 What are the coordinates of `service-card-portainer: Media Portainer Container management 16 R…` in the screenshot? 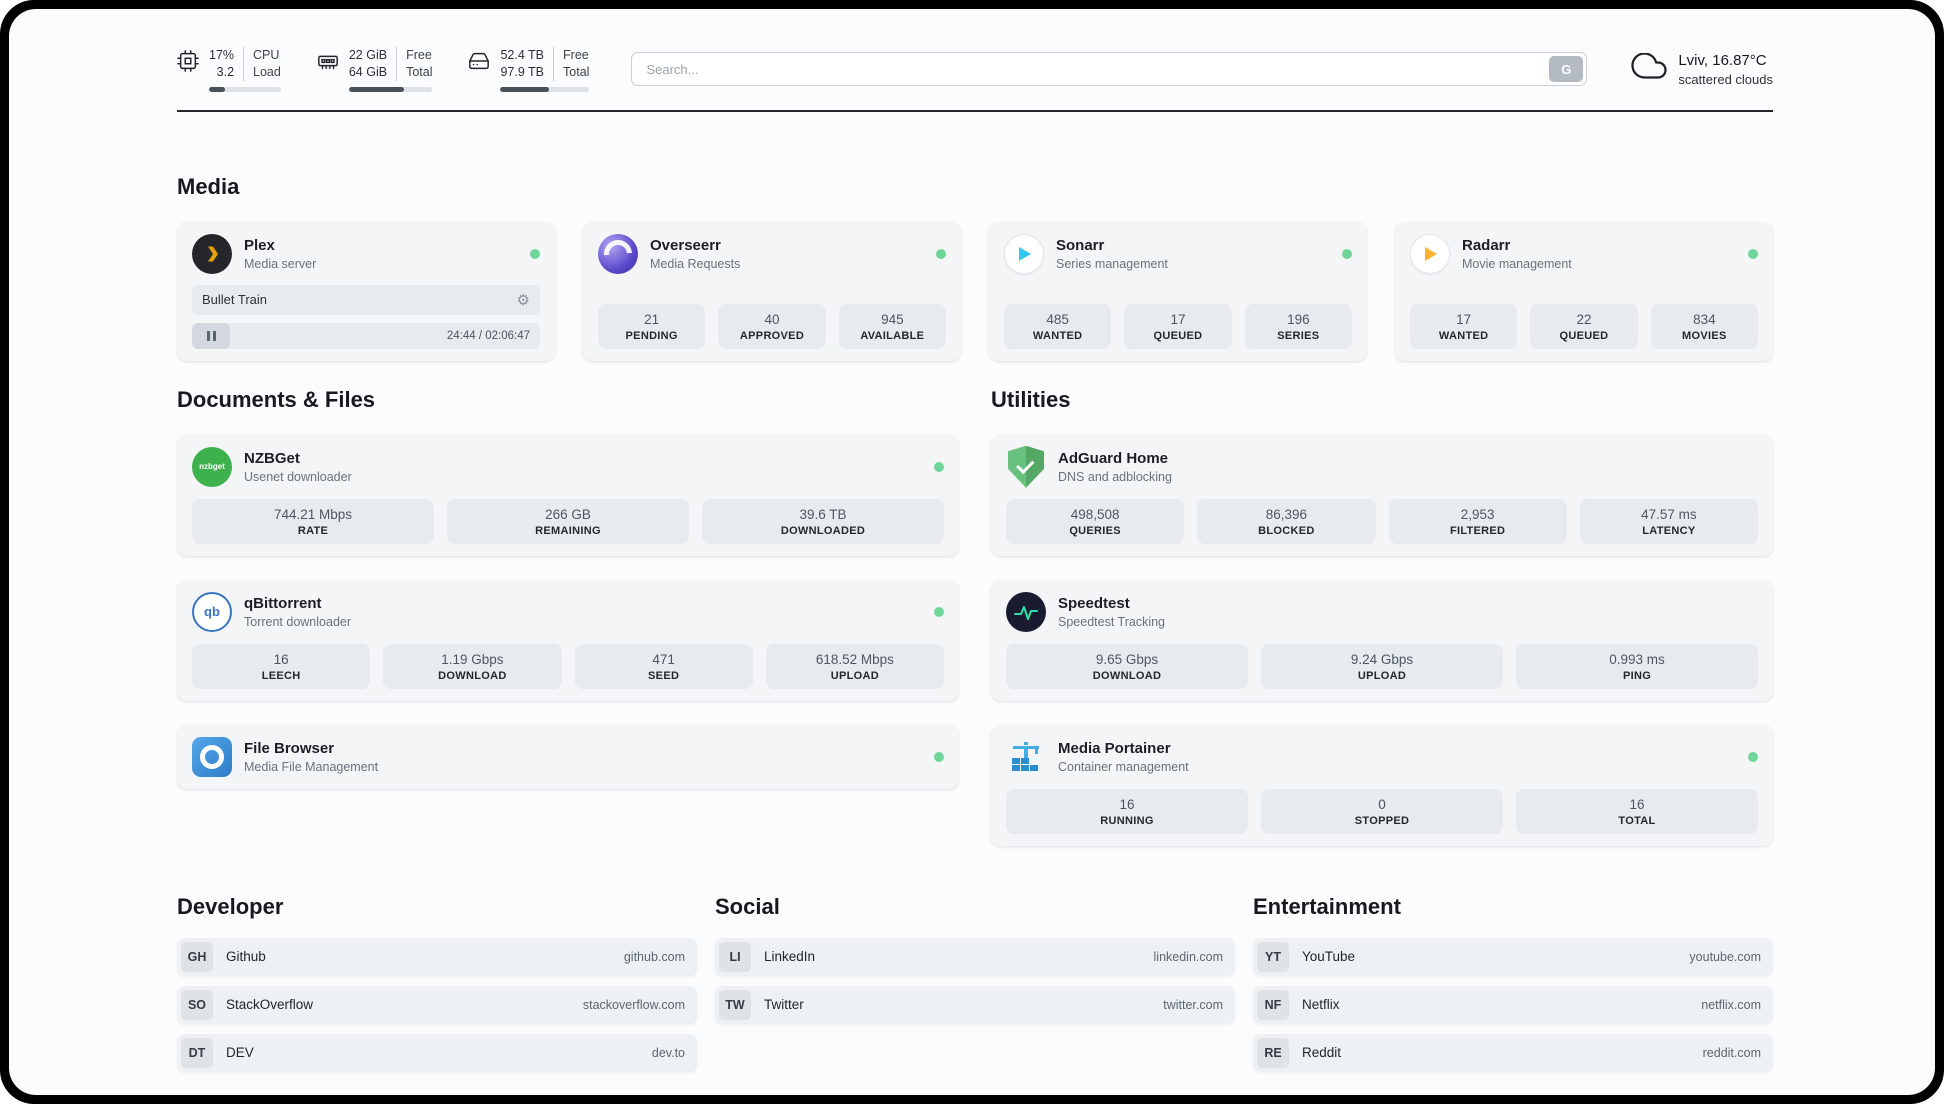 It's located at (1382, 785).